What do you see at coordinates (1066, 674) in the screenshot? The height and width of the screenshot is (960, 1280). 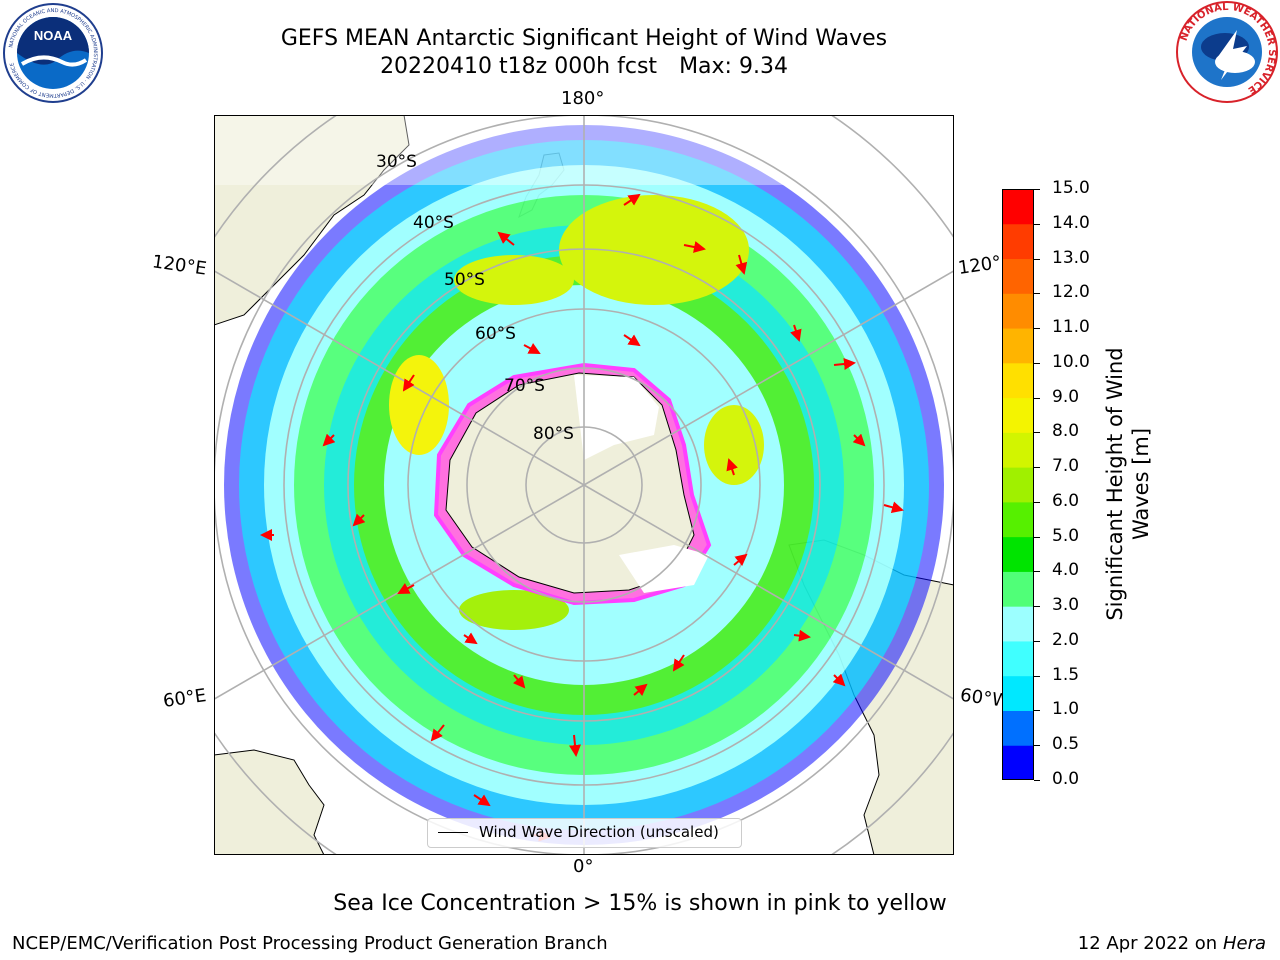 I see `colorbar-tick-label: 1.5` at bounding box center [1066, 674].